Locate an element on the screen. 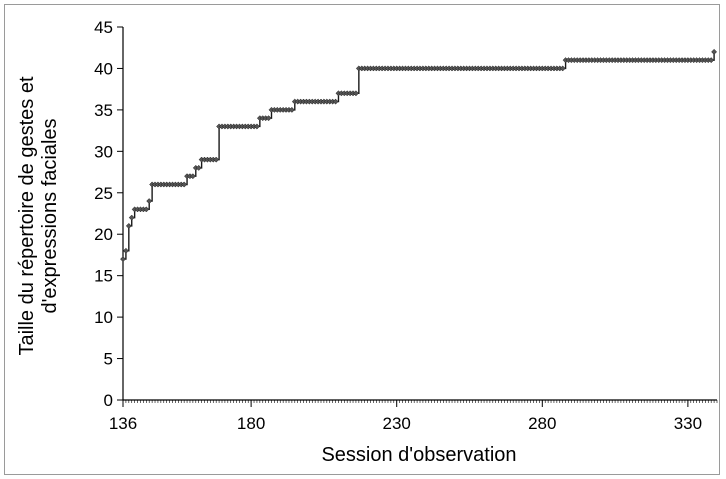  x-tick-label: 136 is located at coordinates (123, 423).